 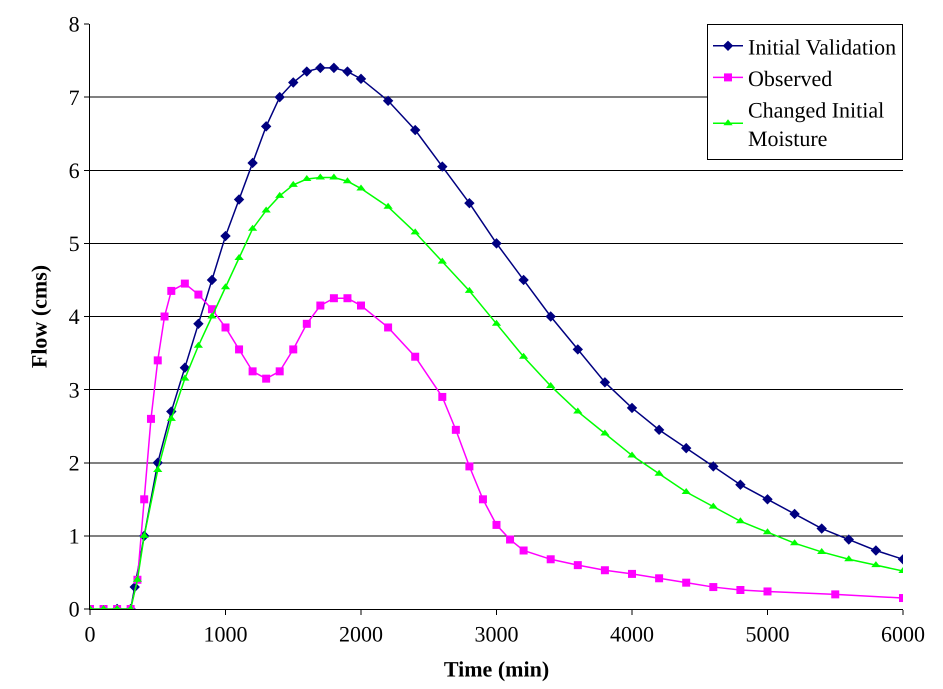 I want to click on y-tick-label: 7, so click(x=74, y=97).